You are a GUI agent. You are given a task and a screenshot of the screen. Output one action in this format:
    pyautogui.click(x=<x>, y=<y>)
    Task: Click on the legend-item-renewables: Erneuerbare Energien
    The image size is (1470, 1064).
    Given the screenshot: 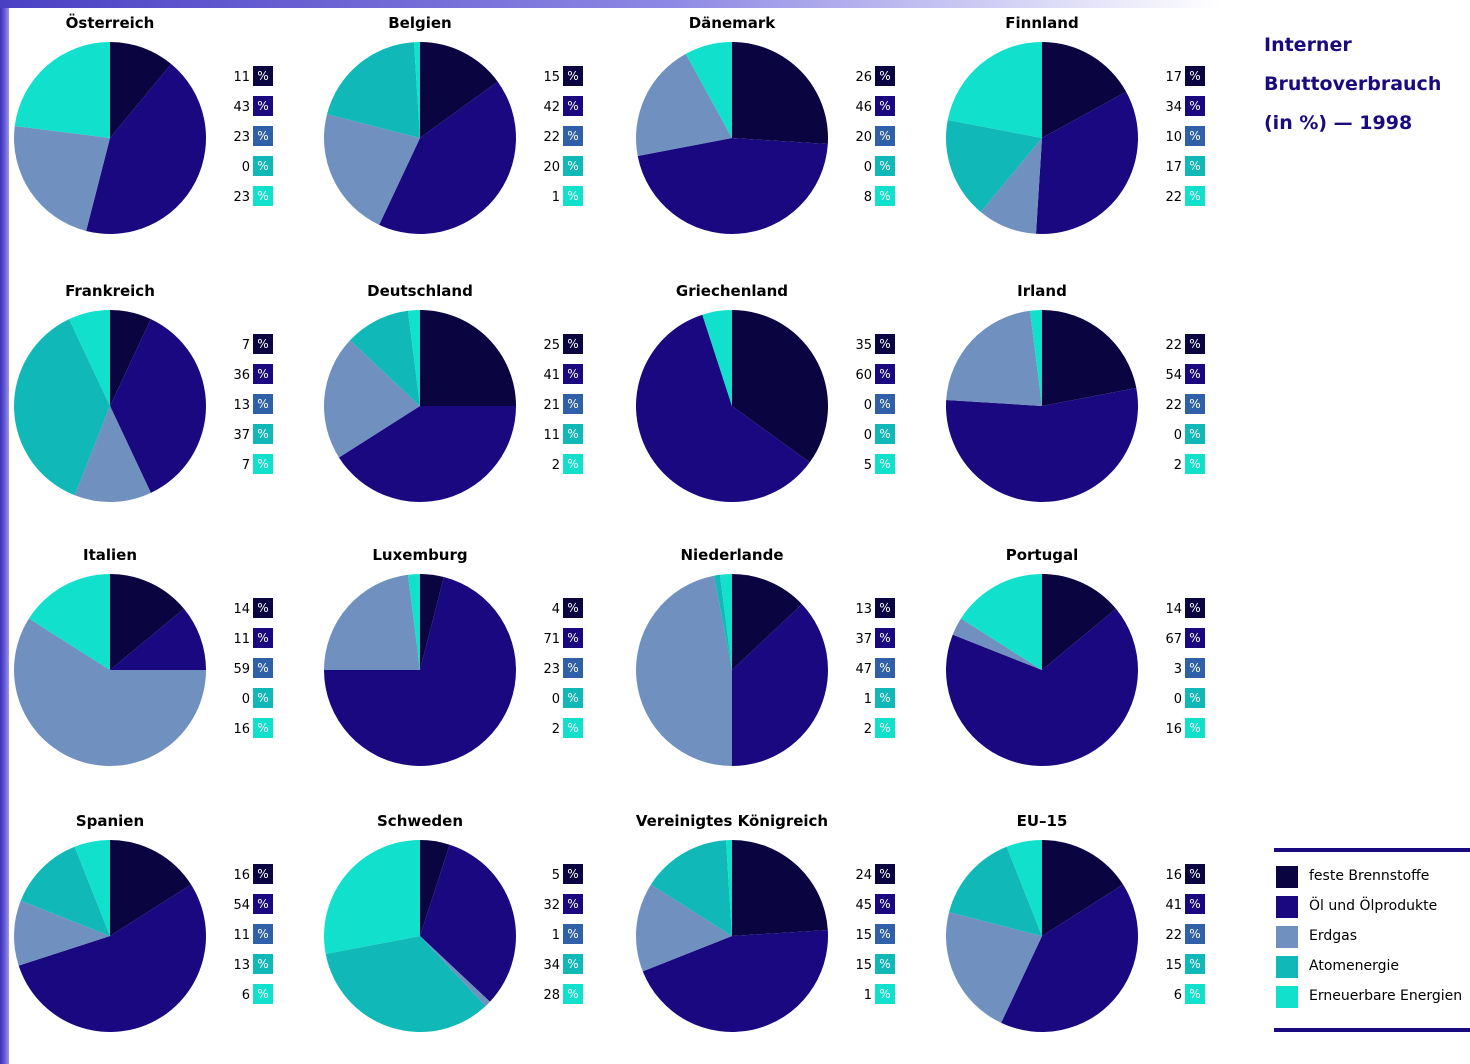 What is the action you would take?
    pyautogui.click(x=1372, y=997)
    